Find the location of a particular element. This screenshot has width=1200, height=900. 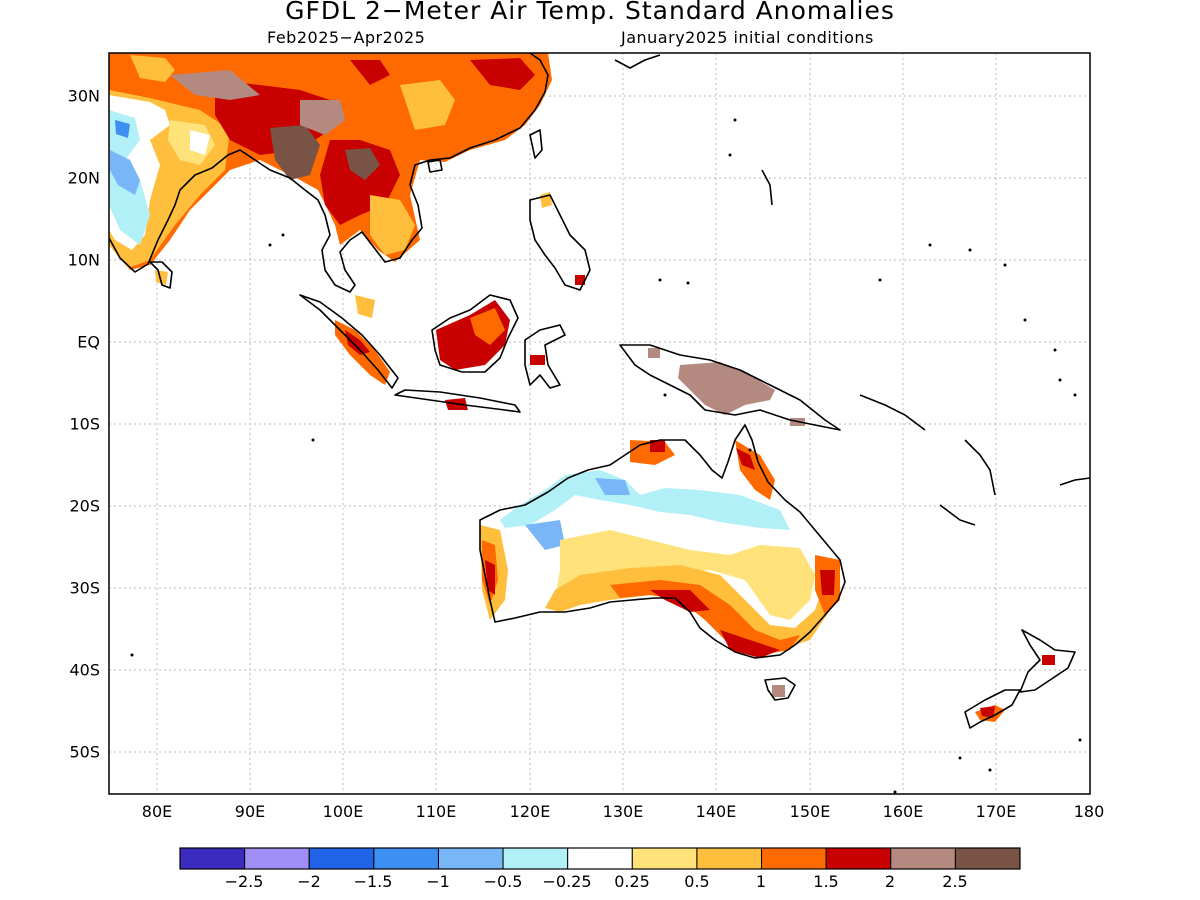

lat-label: 50S is located at coordinates (84, 752).